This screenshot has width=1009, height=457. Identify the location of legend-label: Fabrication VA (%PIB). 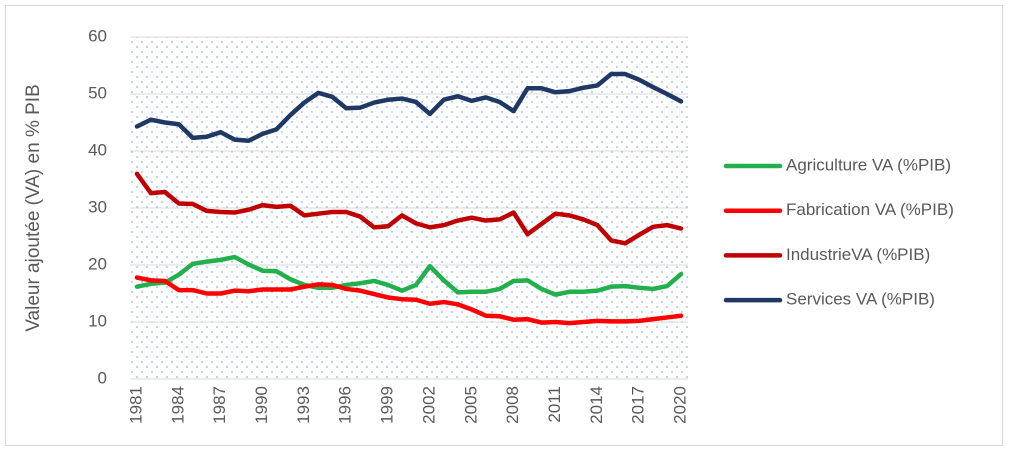
(870, 209).